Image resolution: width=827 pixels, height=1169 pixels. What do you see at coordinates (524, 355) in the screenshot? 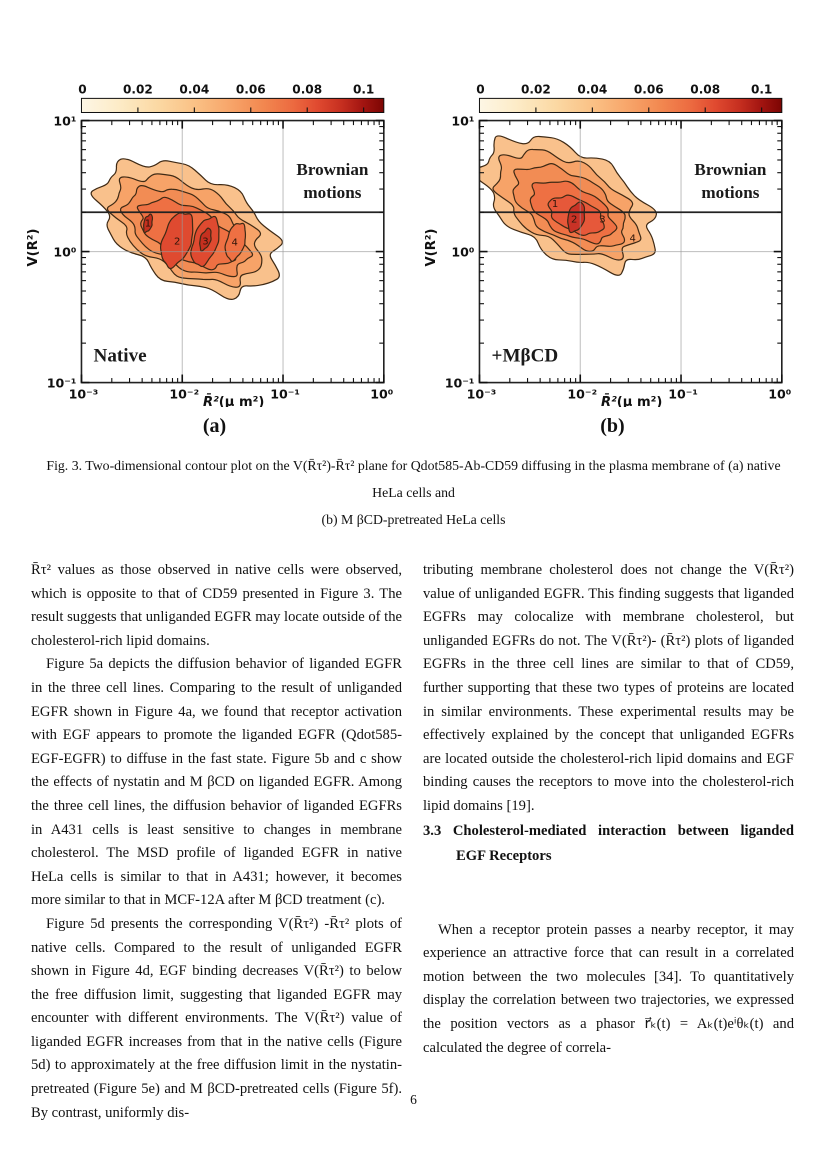
I see `condition-label: +MβCD` at bounding box center [524, 355].